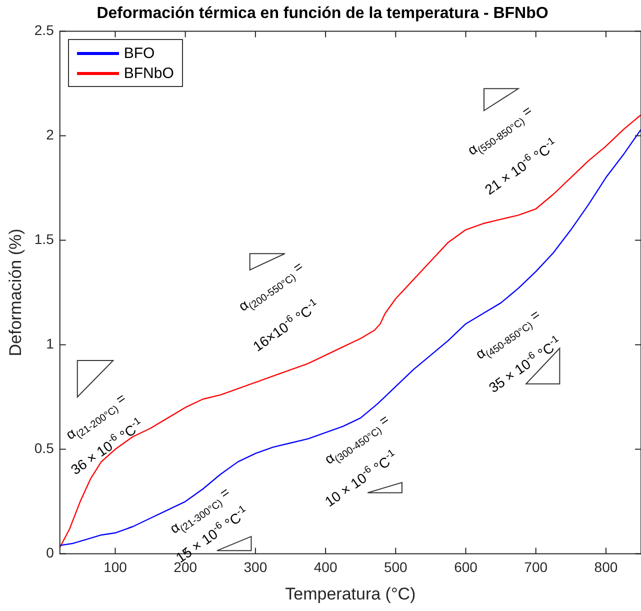  I want to click on x-axis-title: Temperatura (°C), so click(350, 594).